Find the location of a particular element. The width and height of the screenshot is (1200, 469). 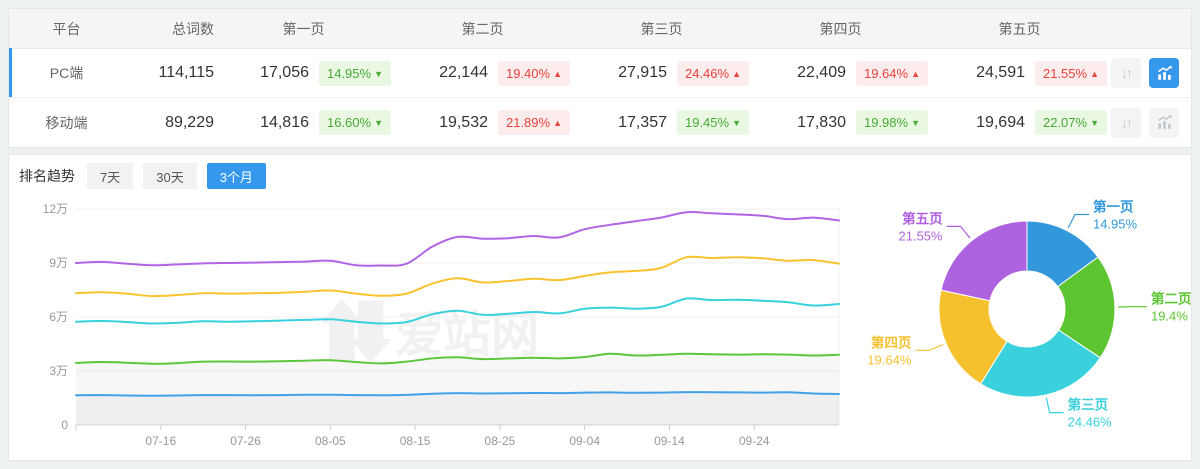

page-count-value: 14,816 is located at coordinates (284, 122).